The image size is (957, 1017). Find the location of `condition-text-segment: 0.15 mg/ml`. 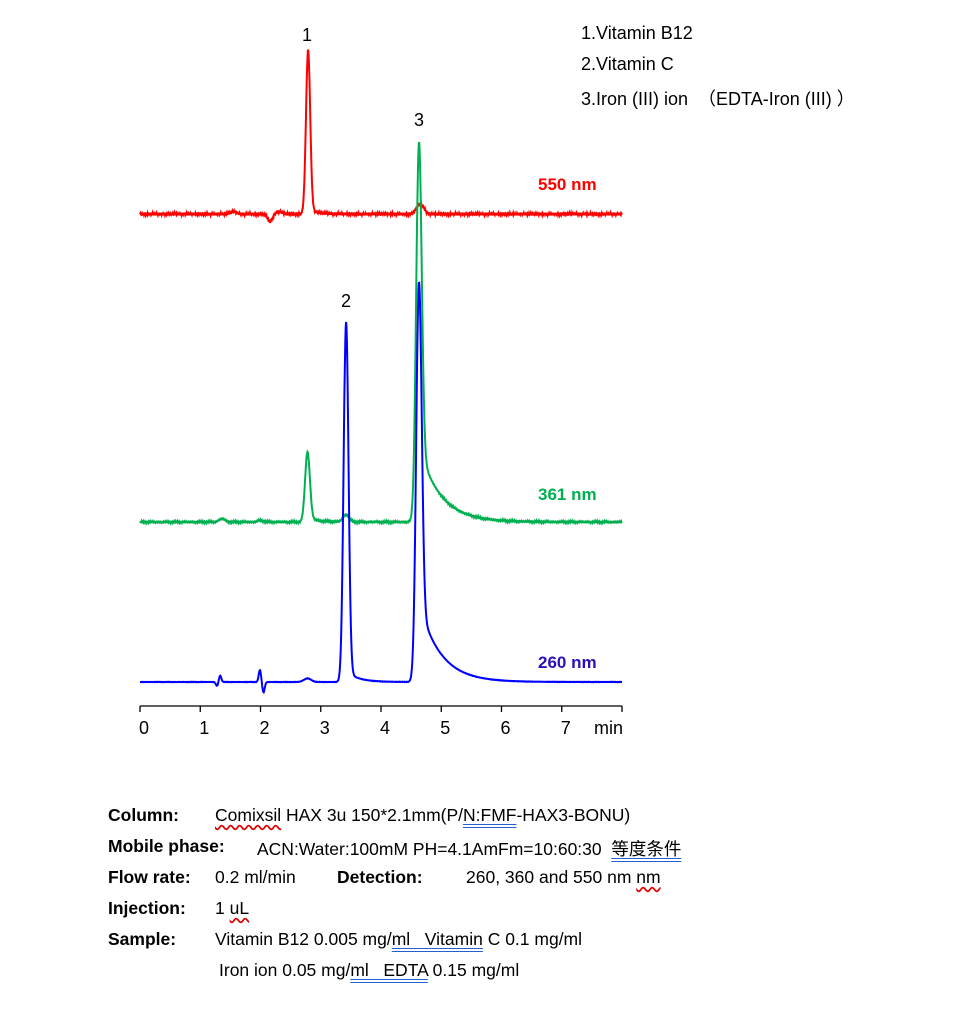

condition-text-segment: 0.15 mg/ml is located at coordinates (473, 970).